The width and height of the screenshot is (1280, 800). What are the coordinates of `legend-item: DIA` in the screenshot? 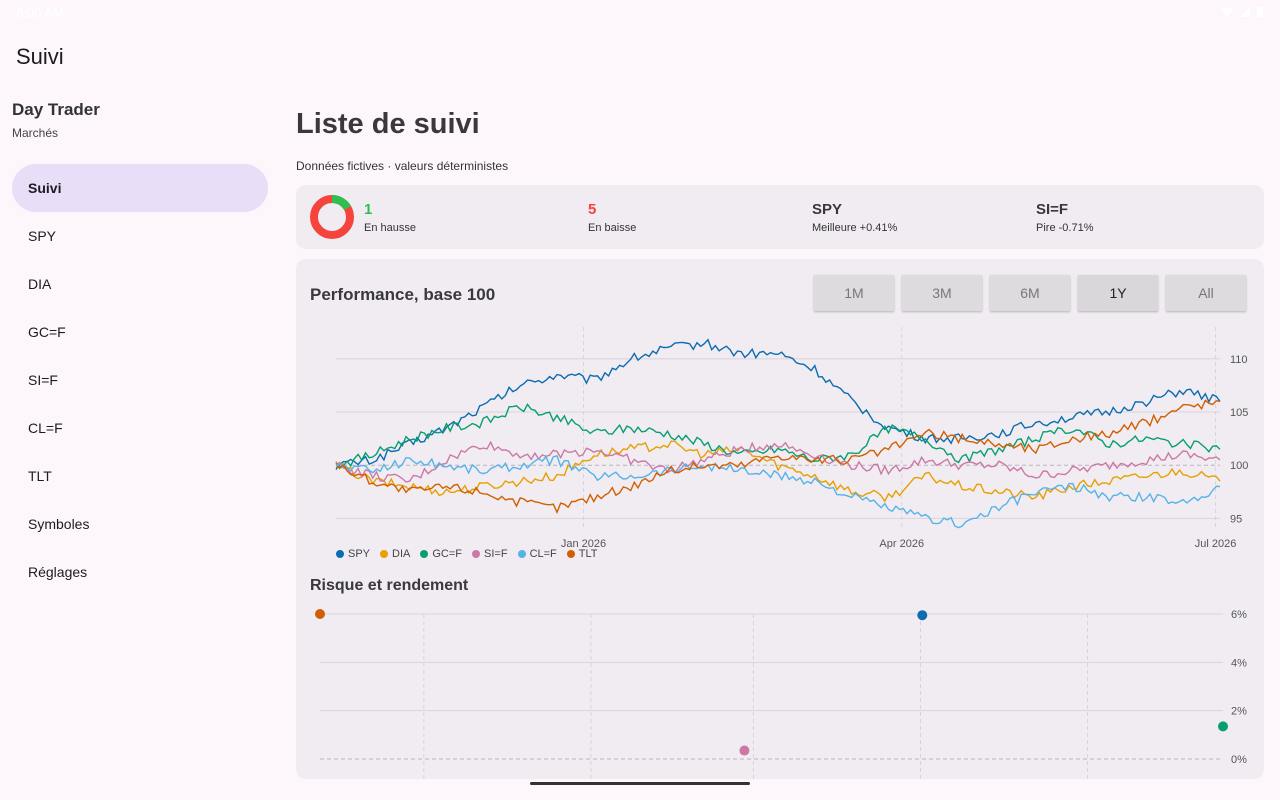 It's located at (395, 554).